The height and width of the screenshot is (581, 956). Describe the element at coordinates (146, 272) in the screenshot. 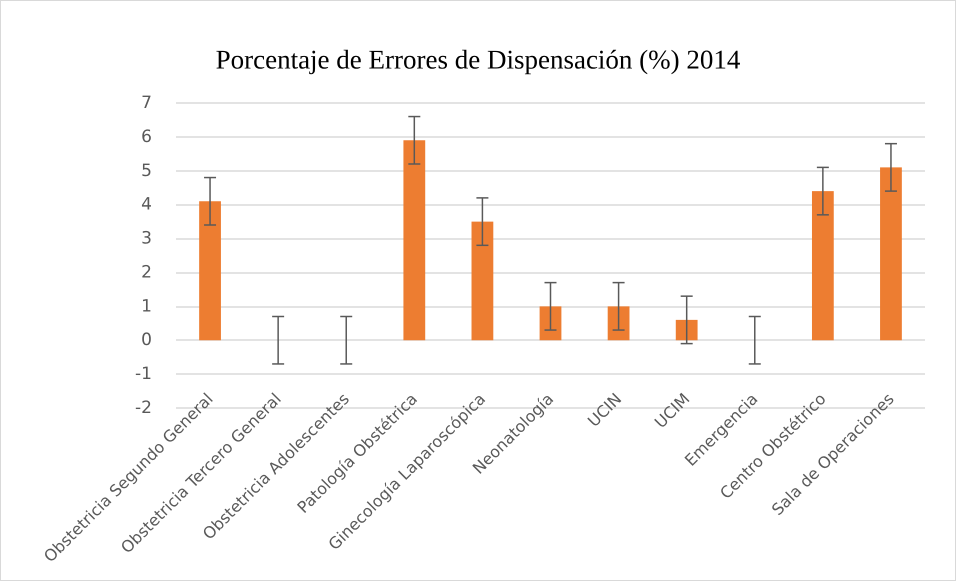

I see `y-tick-label: 2` at that location.